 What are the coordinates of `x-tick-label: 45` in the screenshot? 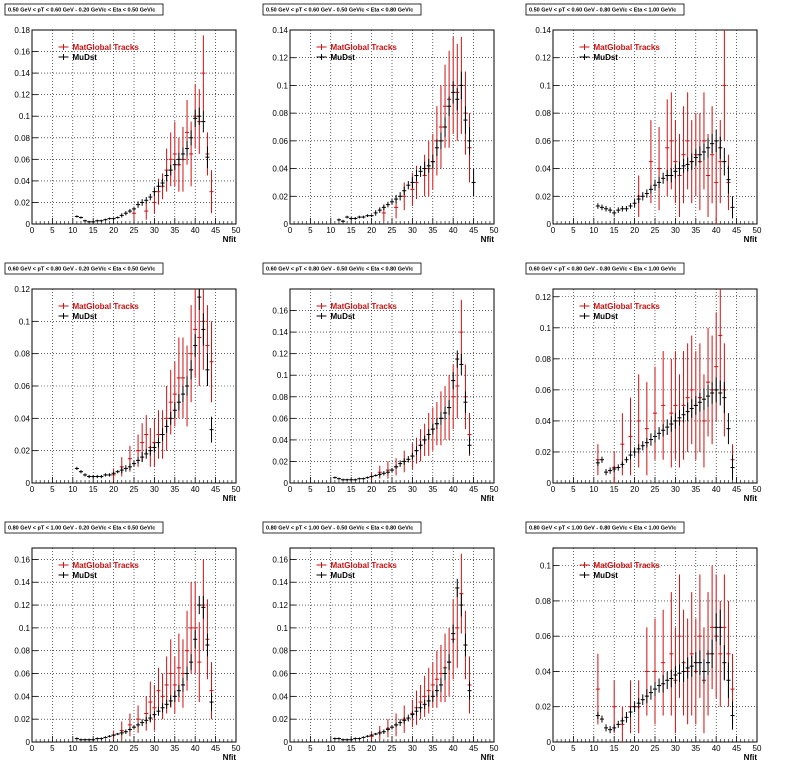 It's located at (473, 748).